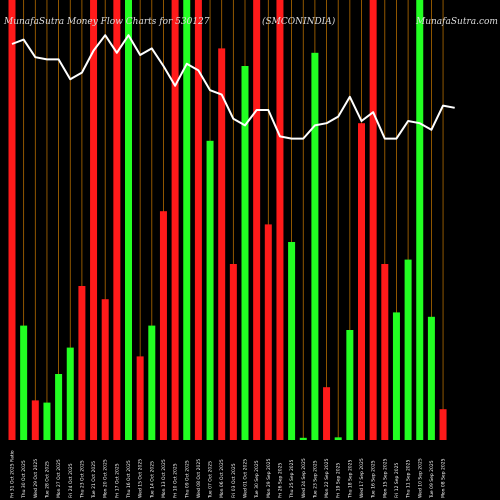 The image size is (500, 500). What do you see at coordinates (246, 478) in the screenshot?
I see `x-tick-label: Wed 01 Oct 2025` at bounding box center [246, 478].